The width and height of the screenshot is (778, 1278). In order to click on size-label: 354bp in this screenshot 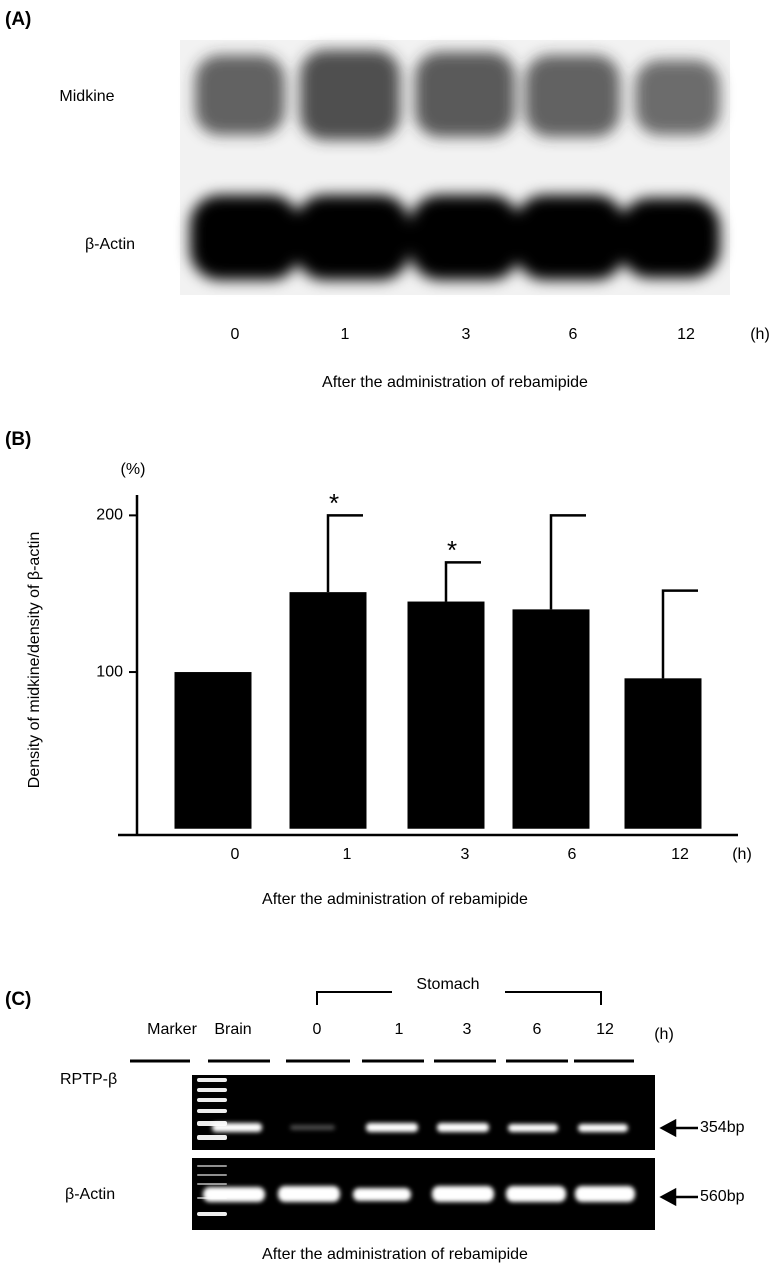, I will do `click(722, 1127)`.